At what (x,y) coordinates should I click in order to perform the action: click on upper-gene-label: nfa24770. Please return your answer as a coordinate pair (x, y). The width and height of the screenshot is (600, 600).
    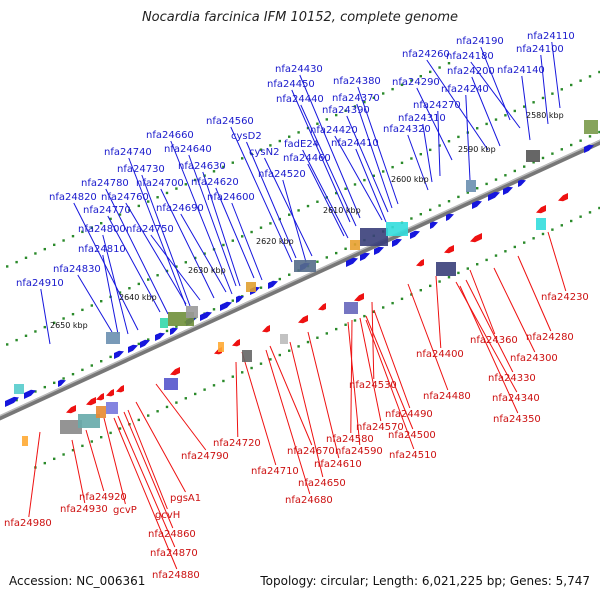
    Looking at the image, I should click on (107, 210).